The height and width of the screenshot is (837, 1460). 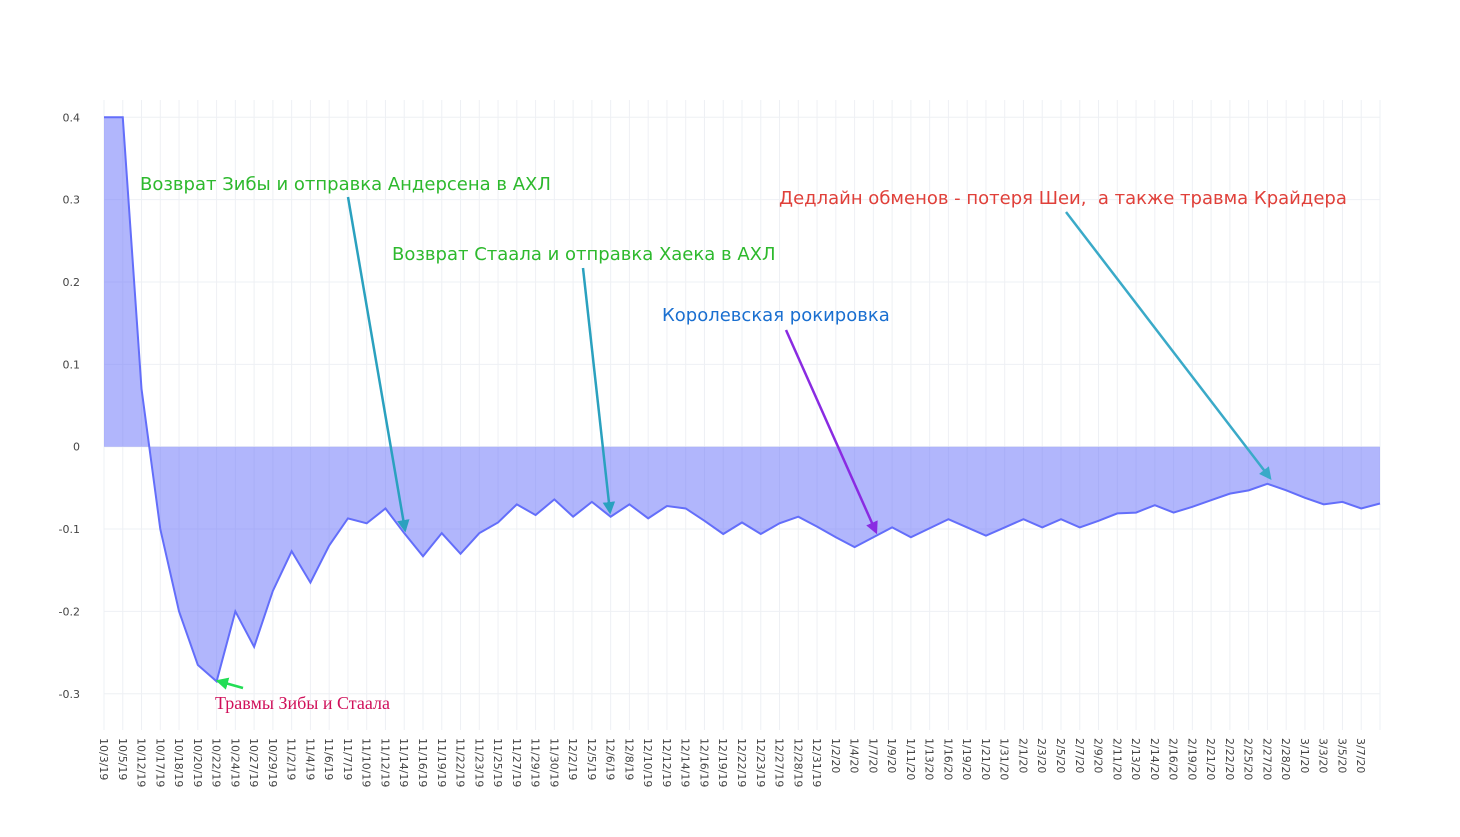 What do you see at coordinates (178, 762) in the screenshot?
I see `x-tick-label: 10/18/19` at bounding box center [178, 762].